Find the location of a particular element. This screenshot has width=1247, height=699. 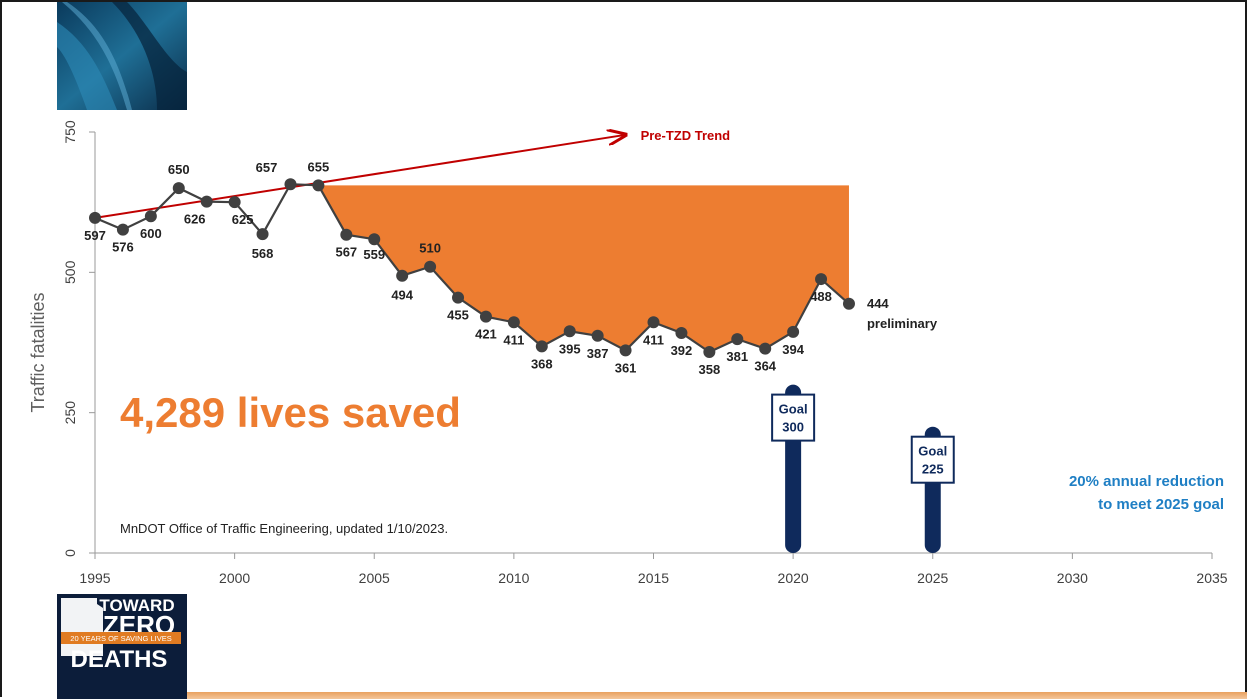

data-label: 394 is located at coordinates (793, 349).